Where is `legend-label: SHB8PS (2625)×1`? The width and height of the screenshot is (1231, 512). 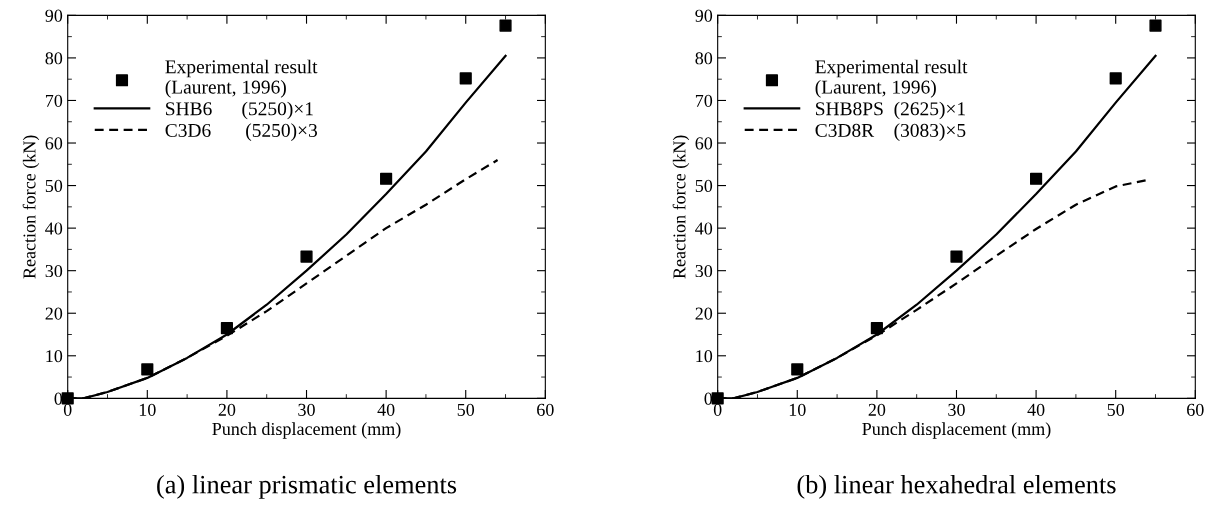 legend-label: SHB8PS (2625)×1 is located at coordinates (890, 110).